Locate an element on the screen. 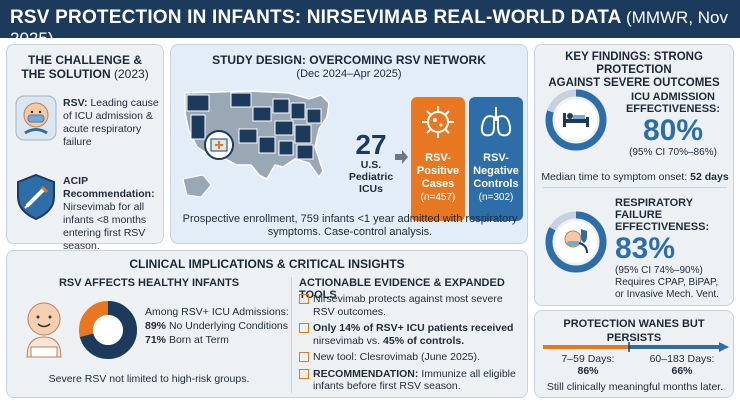  challenge-year: (2023) is located at coordinates (131, 74).